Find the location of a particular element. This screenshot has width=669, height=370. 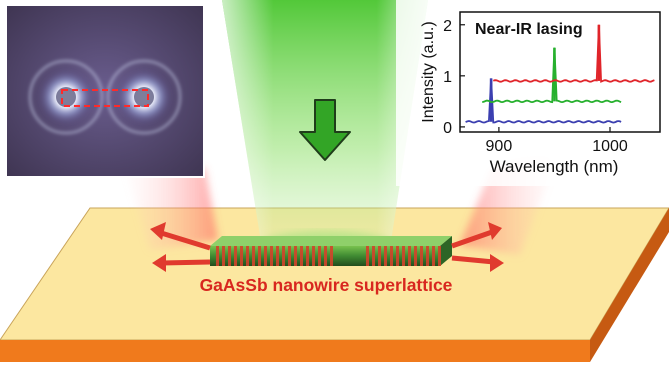

x-tick-label: 900 is located at coordinates (499, 146).